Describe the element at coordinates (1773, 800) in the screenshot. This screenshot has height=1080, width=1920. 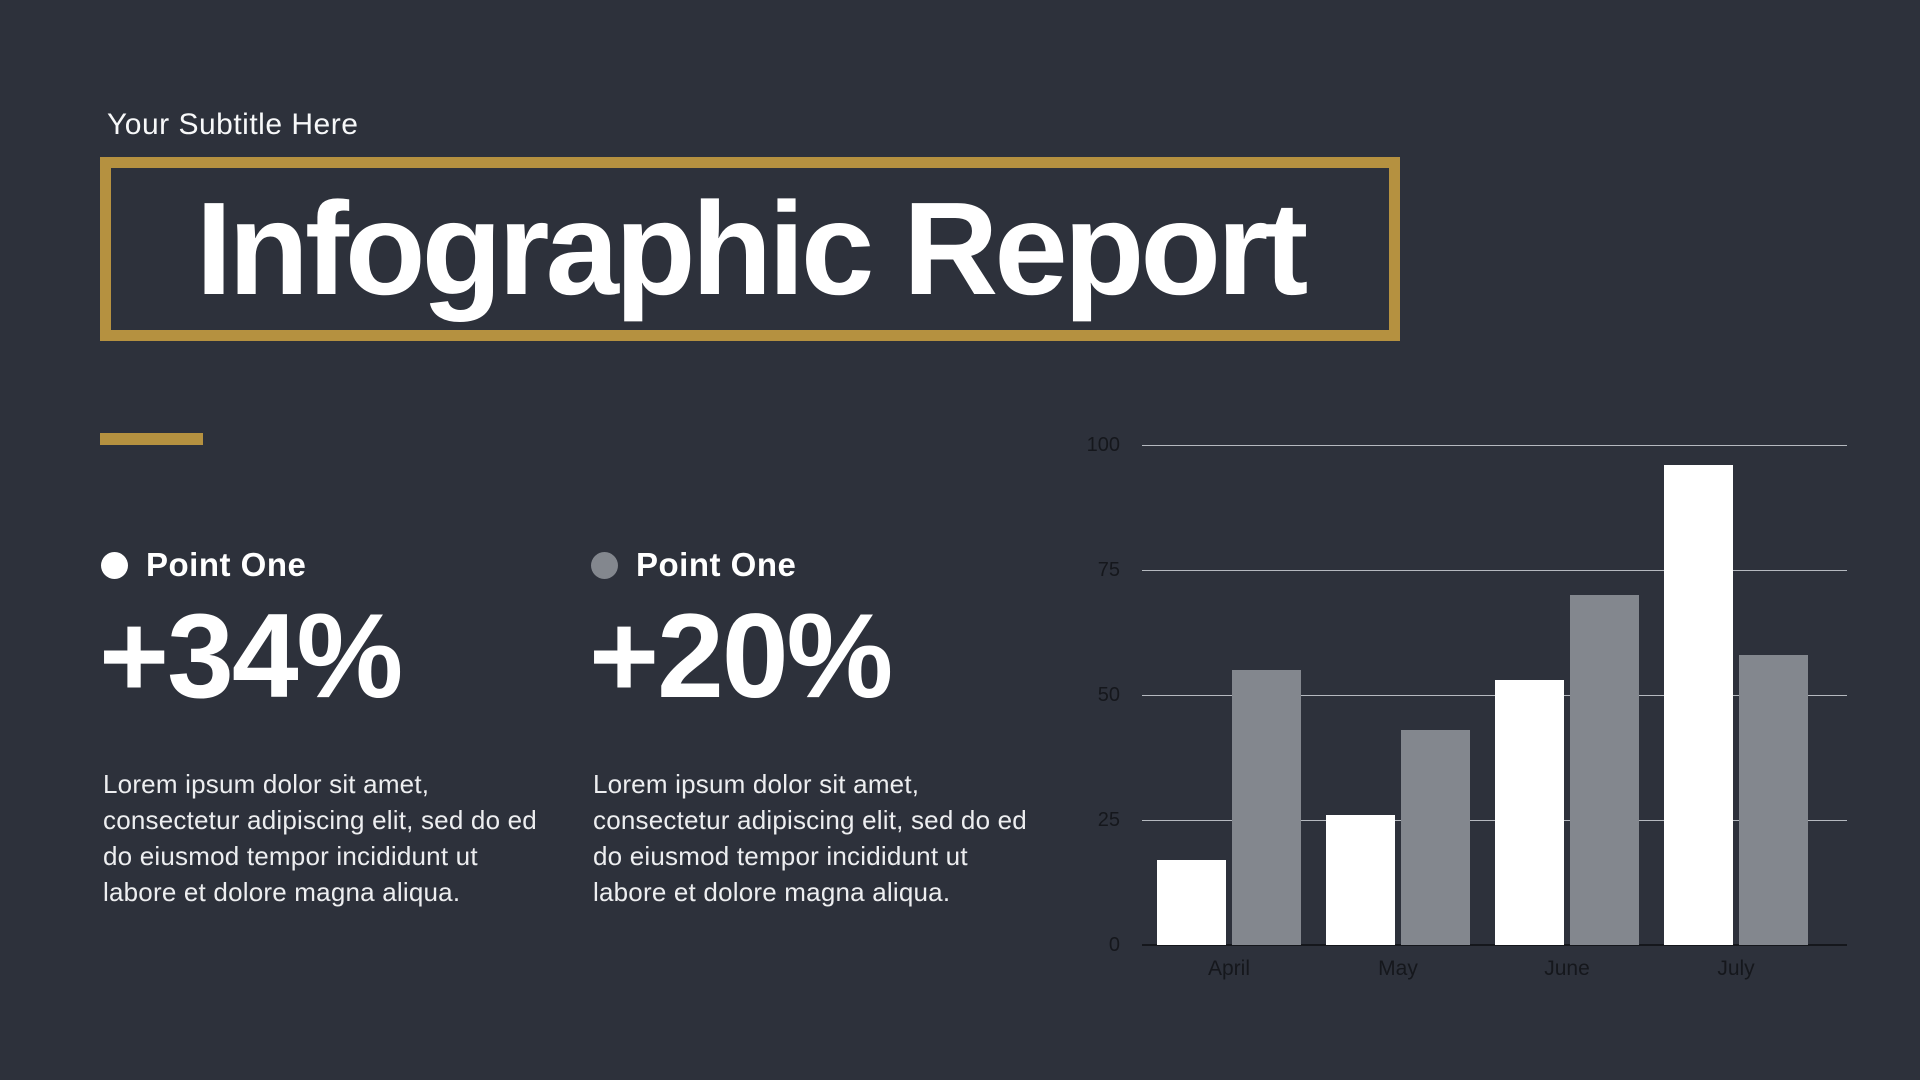
I see `bar-gray-july` at that location.